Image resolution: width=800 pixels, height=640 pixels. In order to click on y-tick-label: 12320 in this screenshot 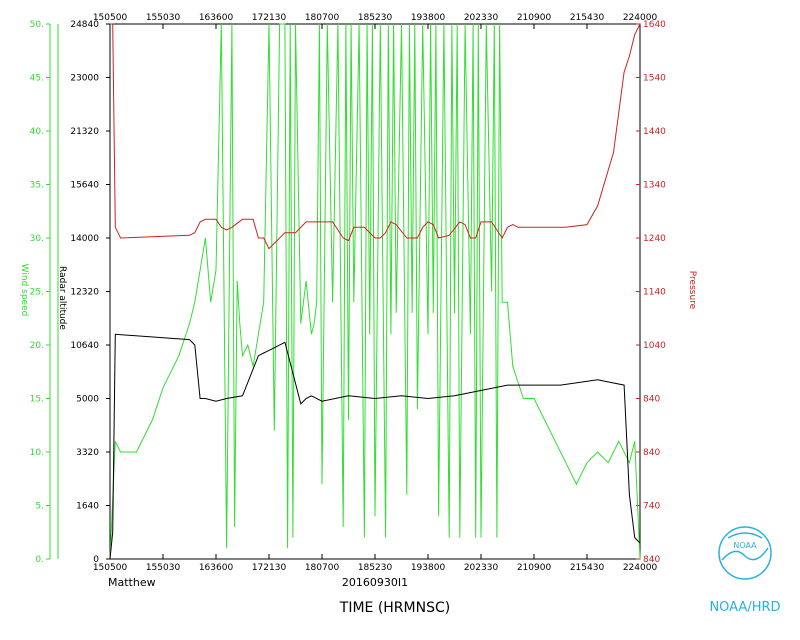, I will do `click(84, 293)`.